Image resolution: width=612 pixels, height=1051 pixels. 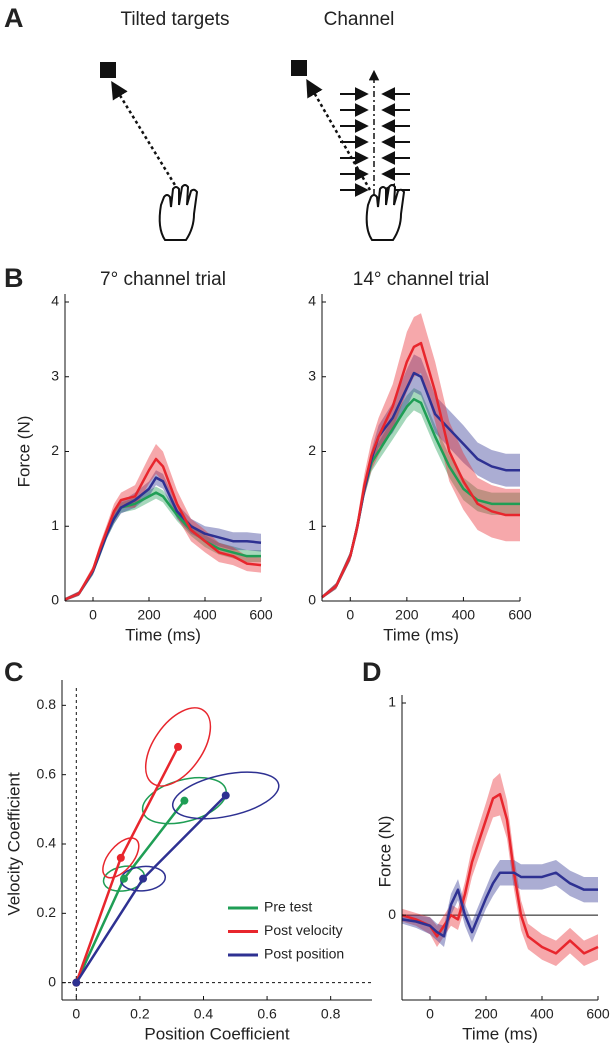 I want to click on x-tick-label: 0.6, so click(x=267, y=1014).